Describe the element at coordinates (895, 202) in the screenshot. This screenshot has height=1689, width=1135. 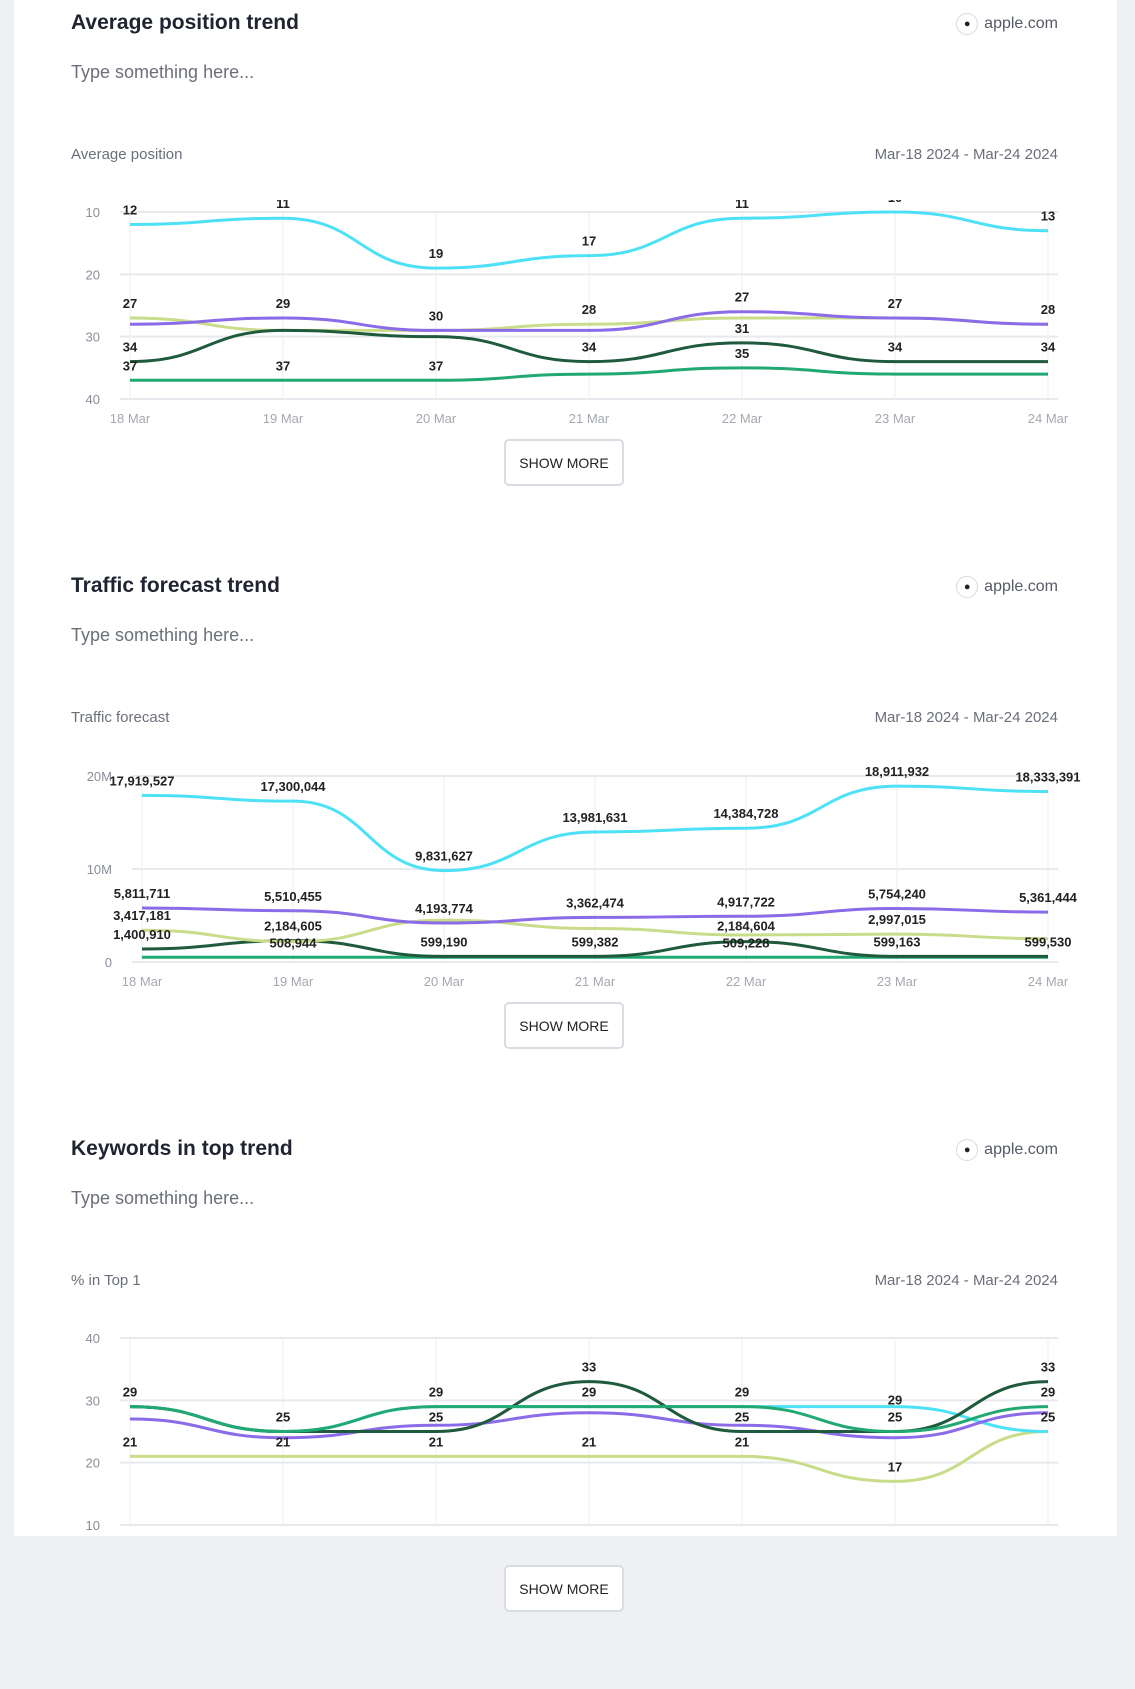
I see `data-label: 10` at that location.